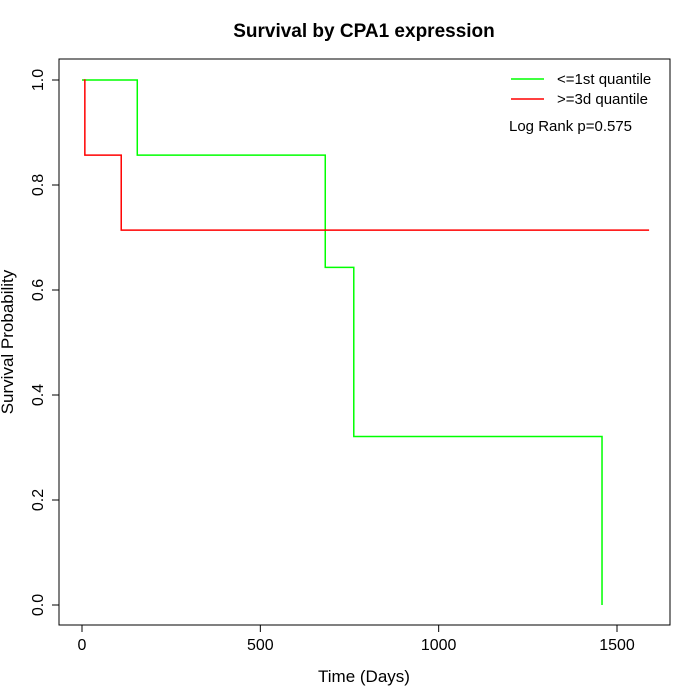  I want to click on y-tick-label: 0.2, so click(38, 500).